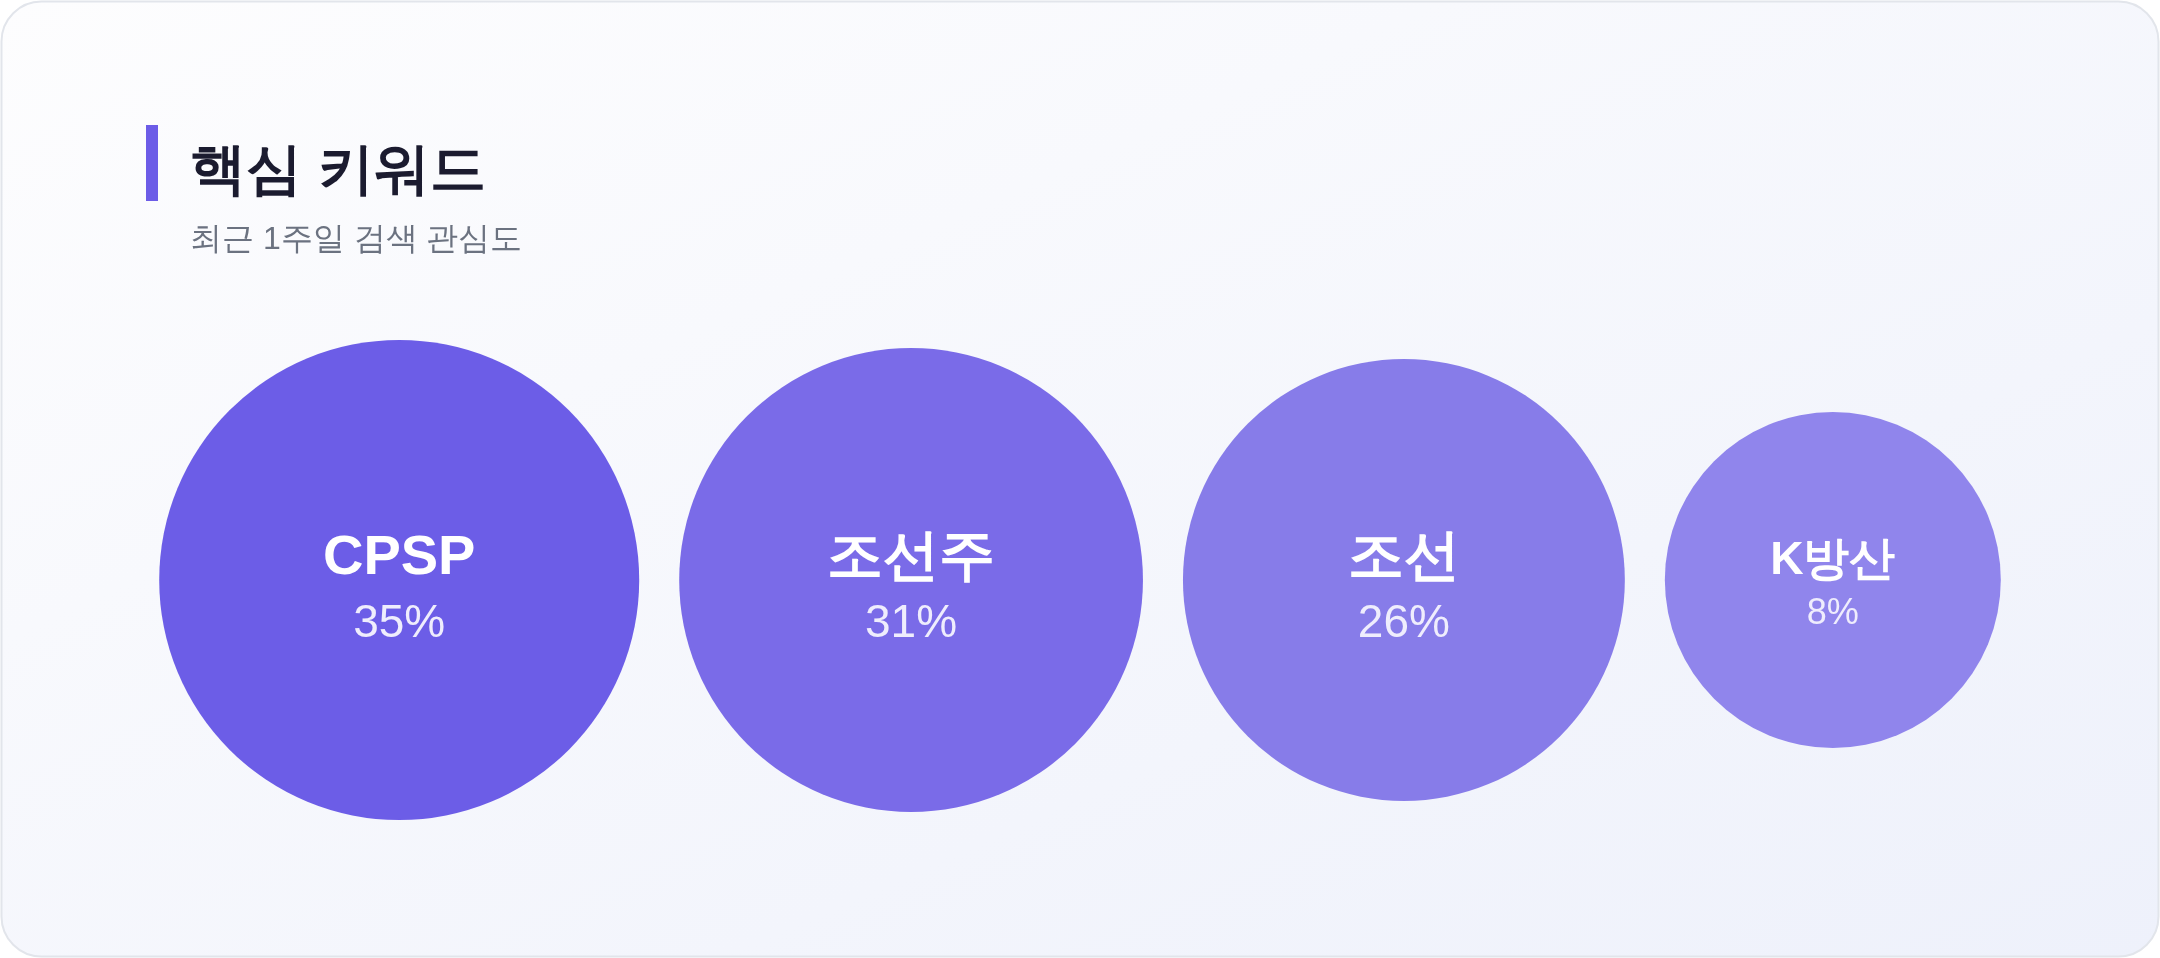 This screenshot has height=958, width=2160. Describe the element at coordinates (356, 238) in the screenshot. I see `subtitle: 최근 1주일 검색 관심도` at that location.